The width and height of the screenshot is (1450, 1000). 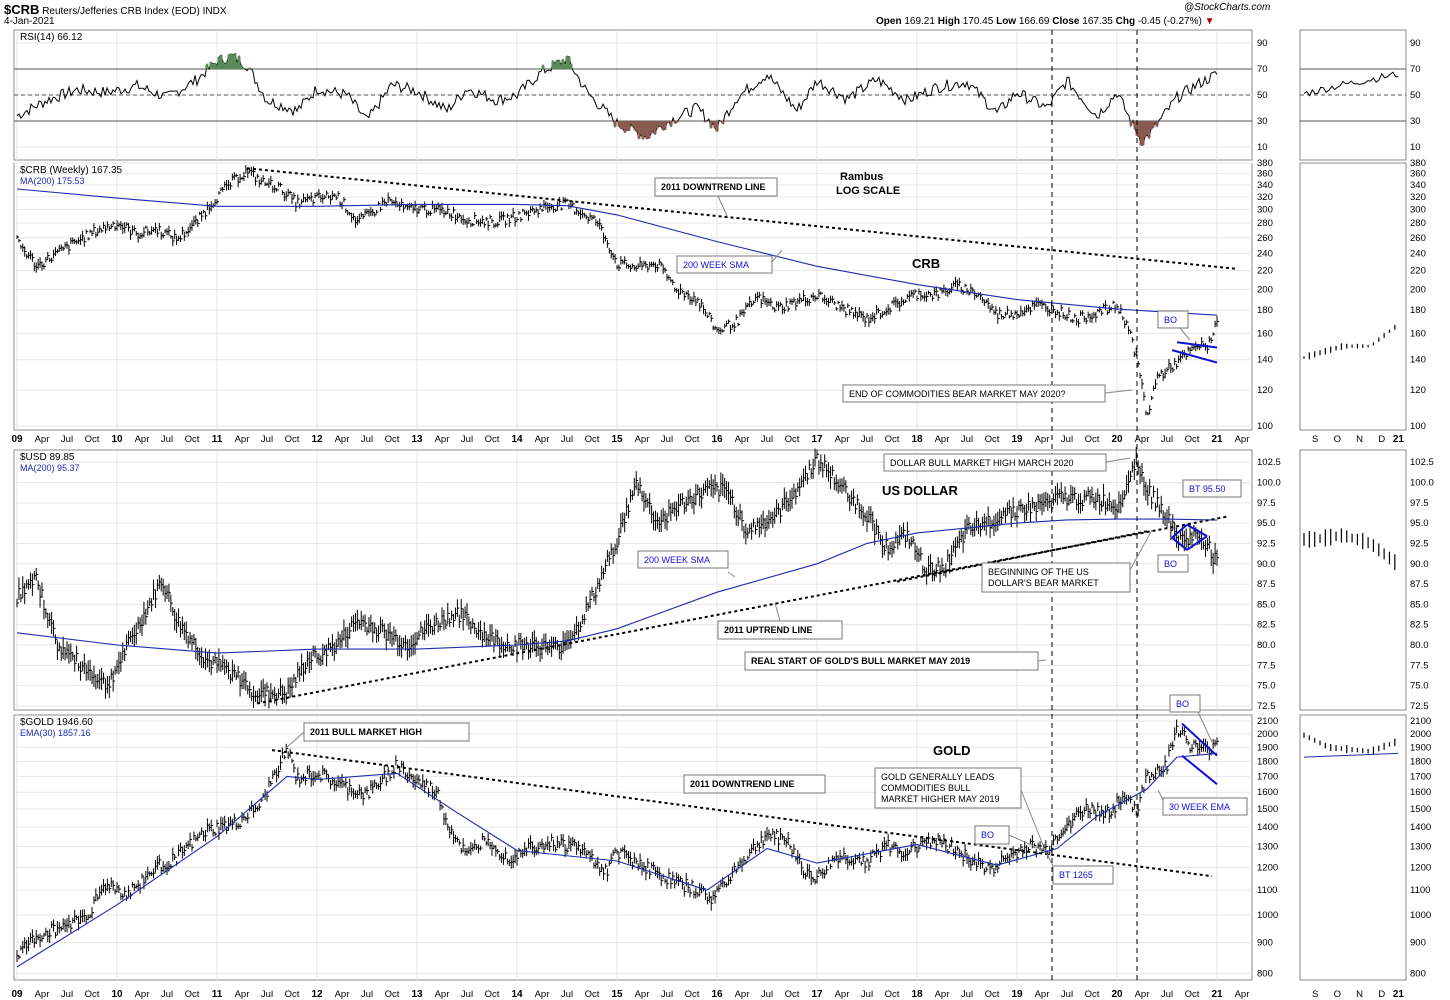 What do you see at coordinates (1199, 807) in the screenshot?
I see `gold-ema-callout-text: 30 WEEK EMA` at bounding box center [1199, 807].